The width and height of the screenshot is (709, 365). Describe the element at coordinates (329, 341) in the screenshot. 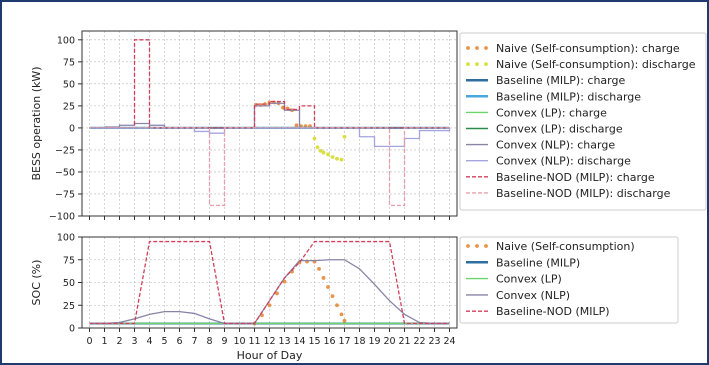

I see `x-tick-label: 16` at that location.